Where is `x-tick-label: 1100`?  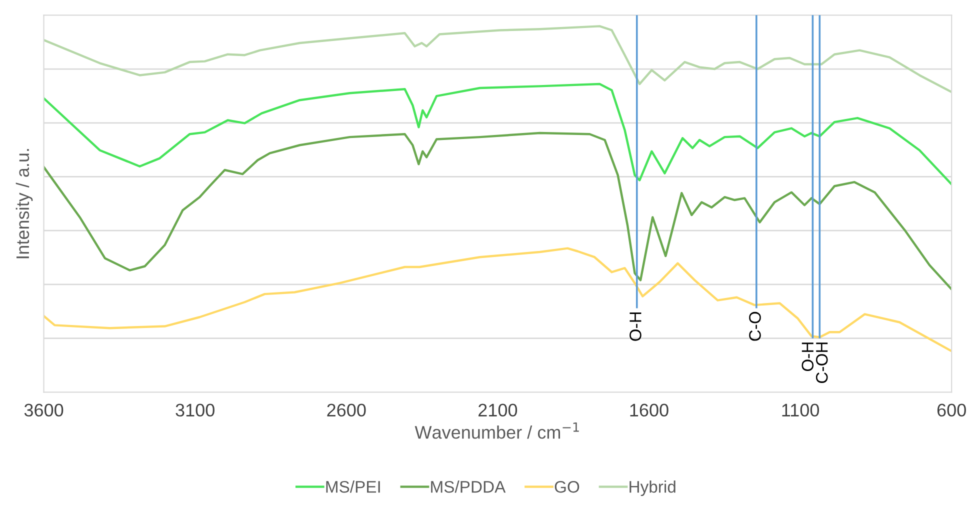
x-tick-label: 1100 is located at coordinates (801, 410).